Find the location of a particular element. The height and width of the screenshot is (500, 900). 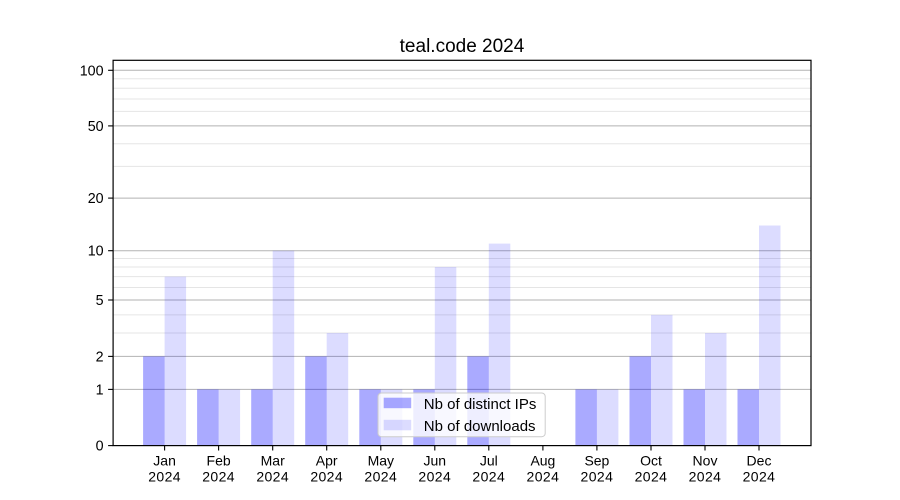

svg-text: 1 is located at coordinates (100, 390).